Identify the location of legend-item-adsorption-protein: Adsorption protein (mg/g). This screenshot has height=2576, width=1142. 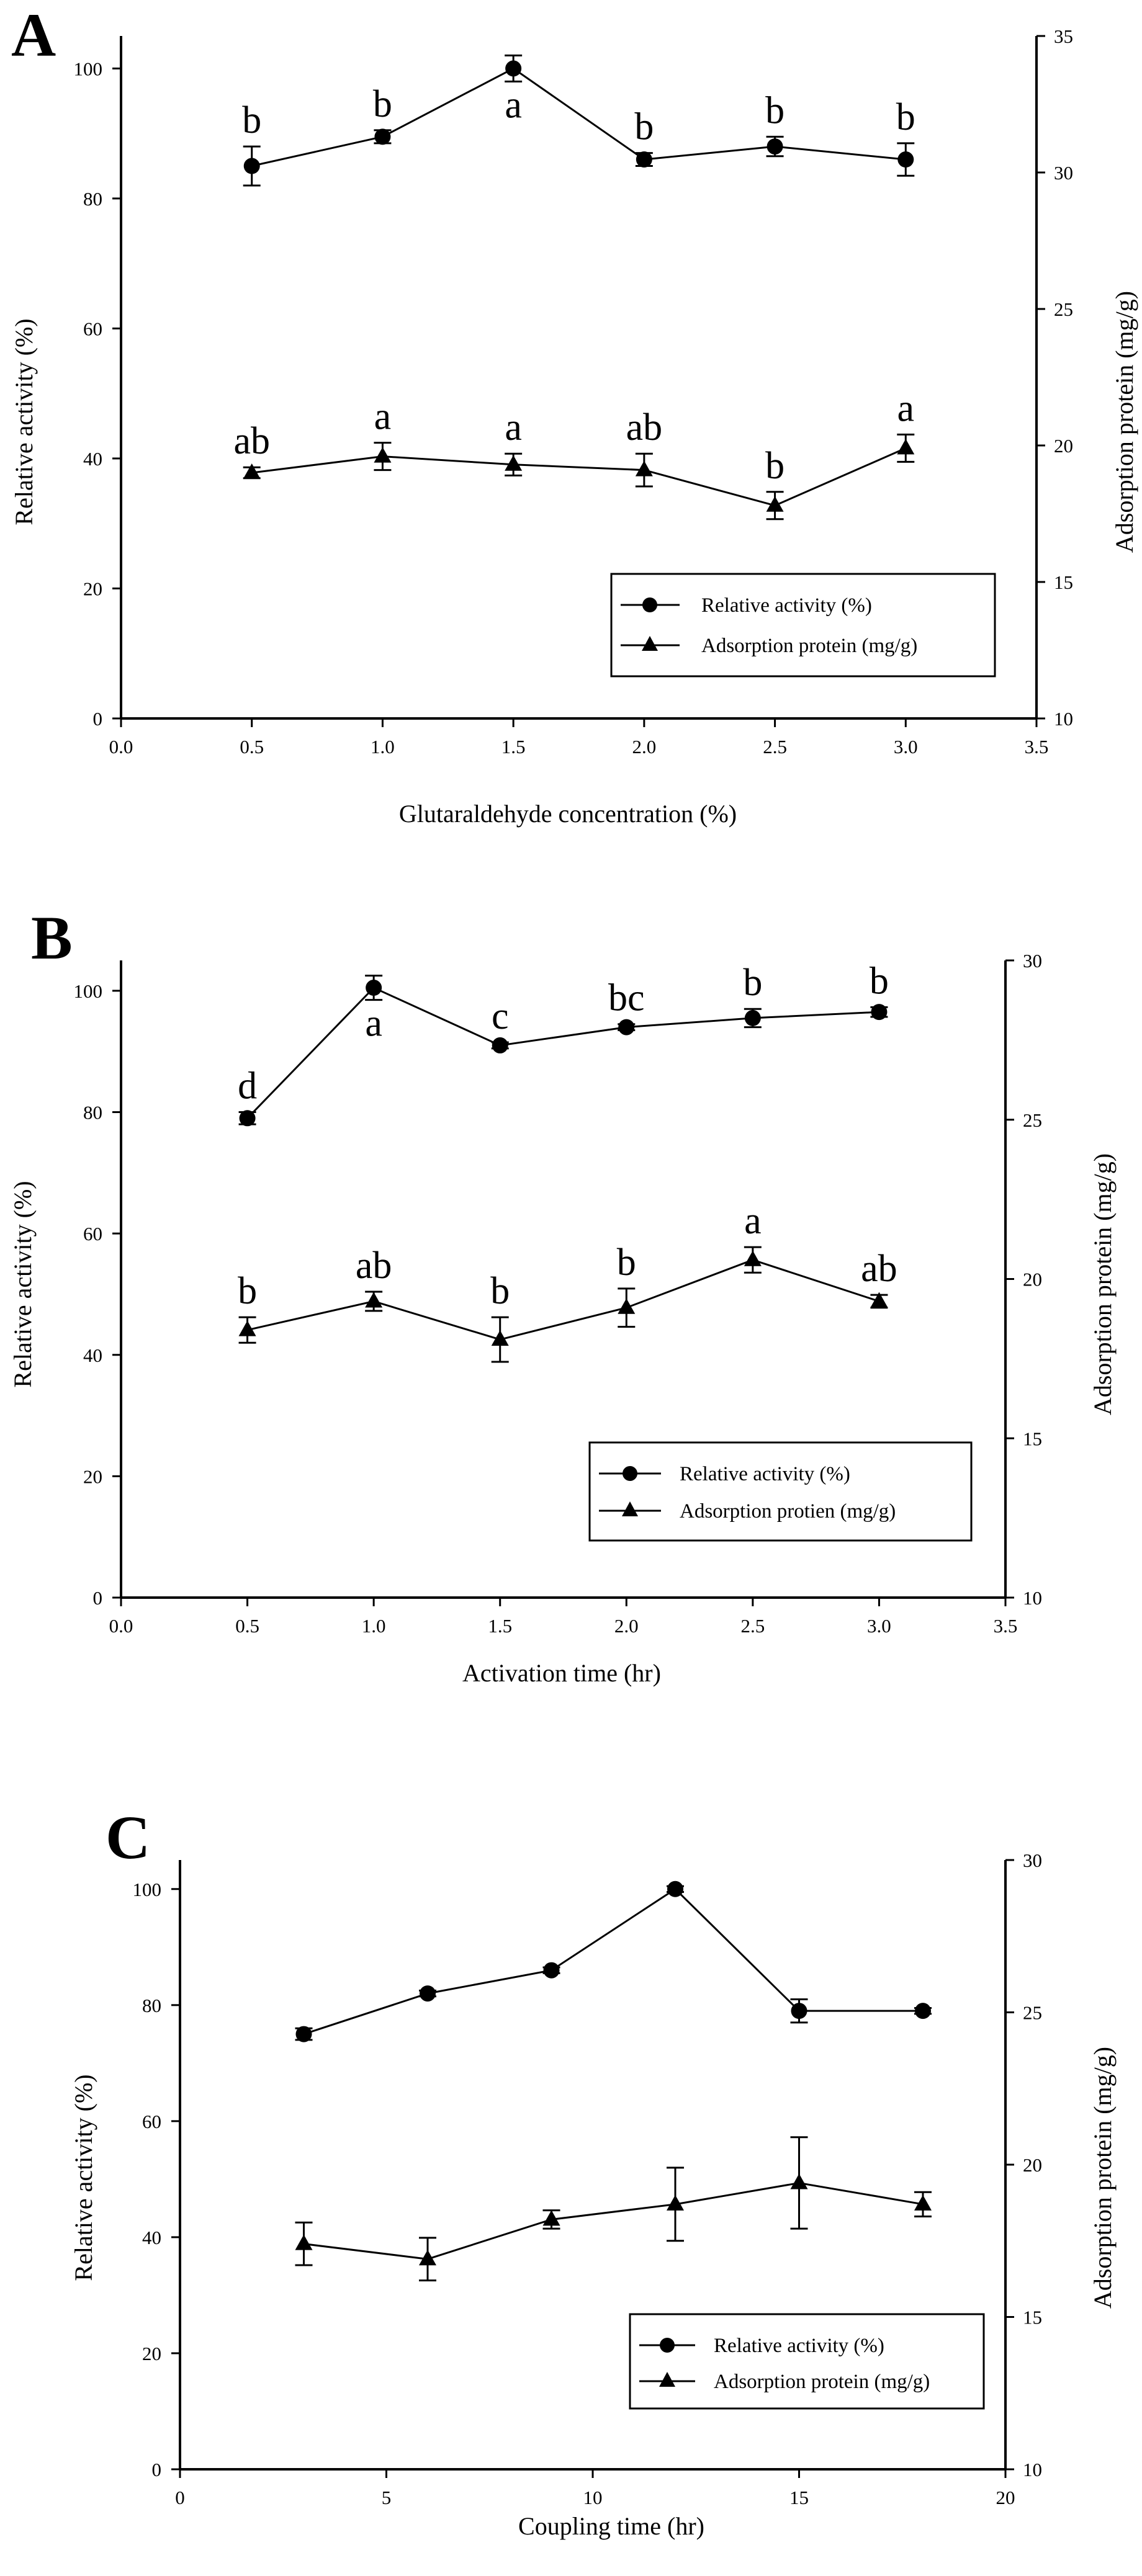
(785, 2382).